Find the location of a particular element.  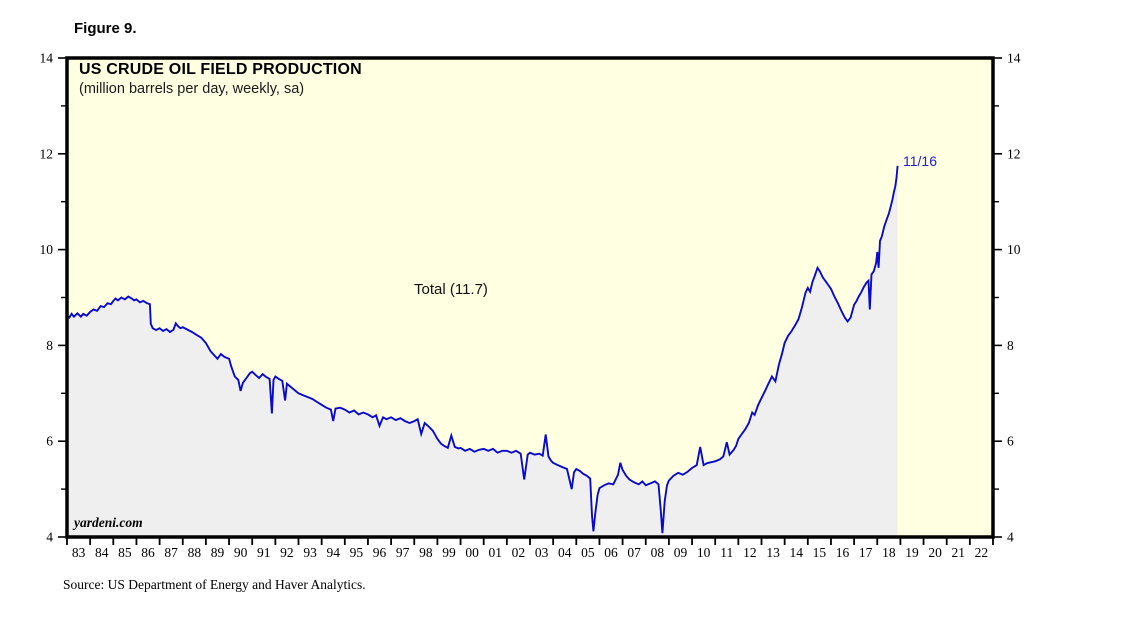

x-axis-tick-label: 05 is located at coordinates (588, 552).